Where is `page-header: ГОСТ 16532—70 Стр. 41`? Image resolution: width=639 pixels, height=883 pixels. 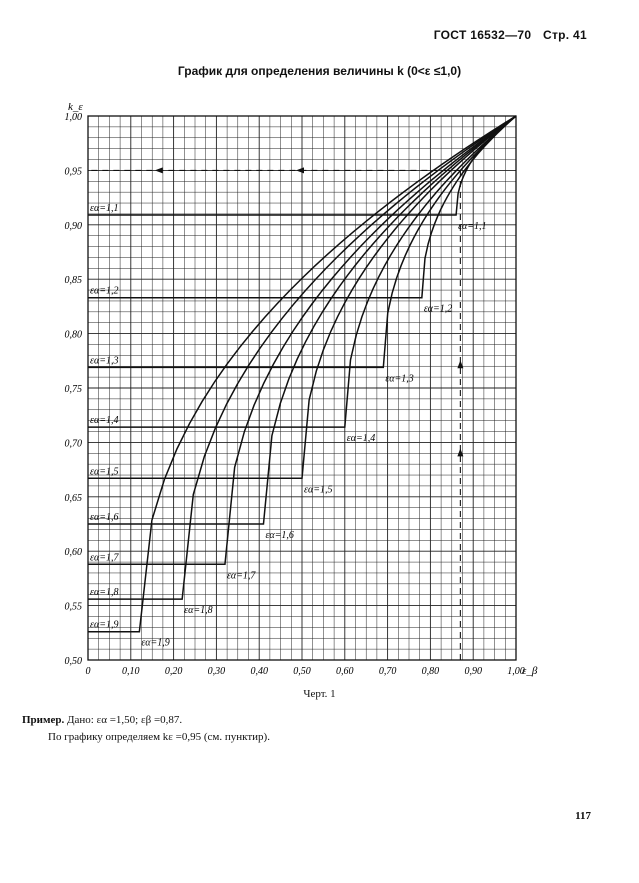 page-header: ГОСТ 16532—70 Стр. 41 is located at coordinates (506, 35).